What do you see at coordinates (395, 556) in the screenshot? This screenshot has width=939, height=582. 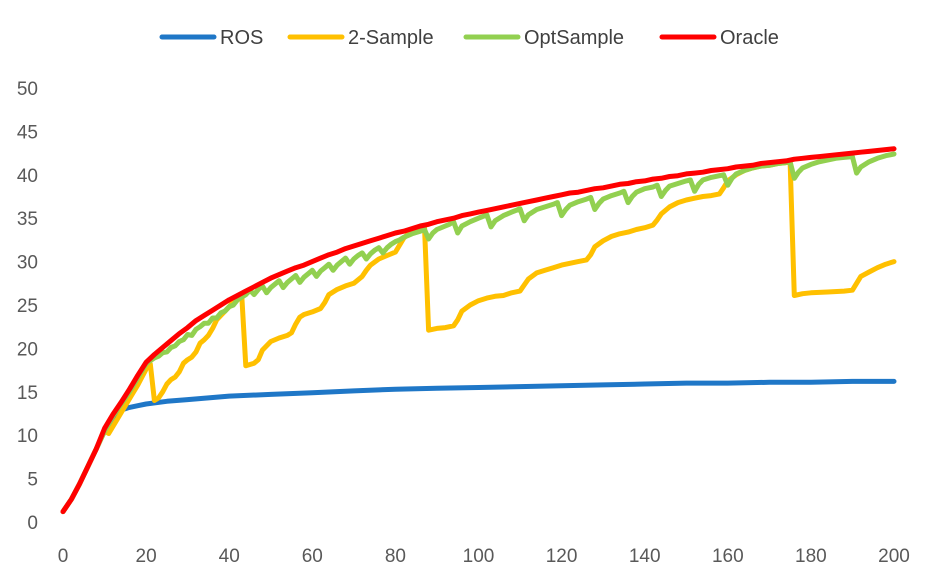 I see `x-tick-label: 80` at bounding box center [395, 556].